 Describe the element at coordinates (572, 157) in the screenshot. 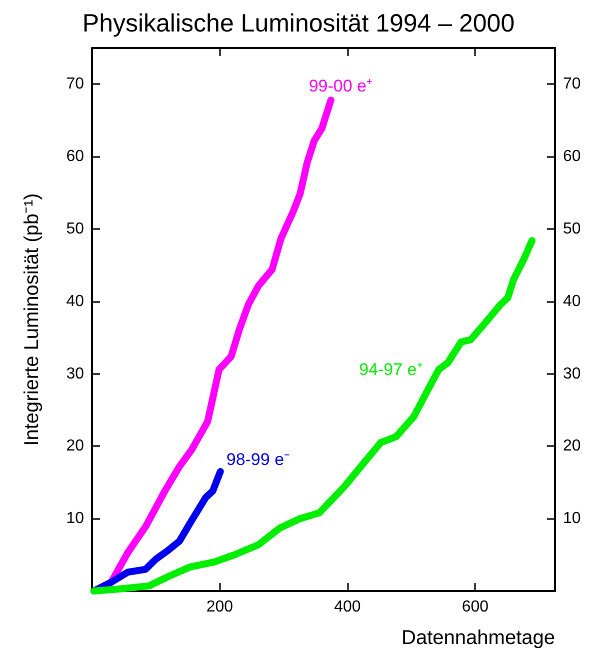

I see `y2-tick-label: 60` at that location.